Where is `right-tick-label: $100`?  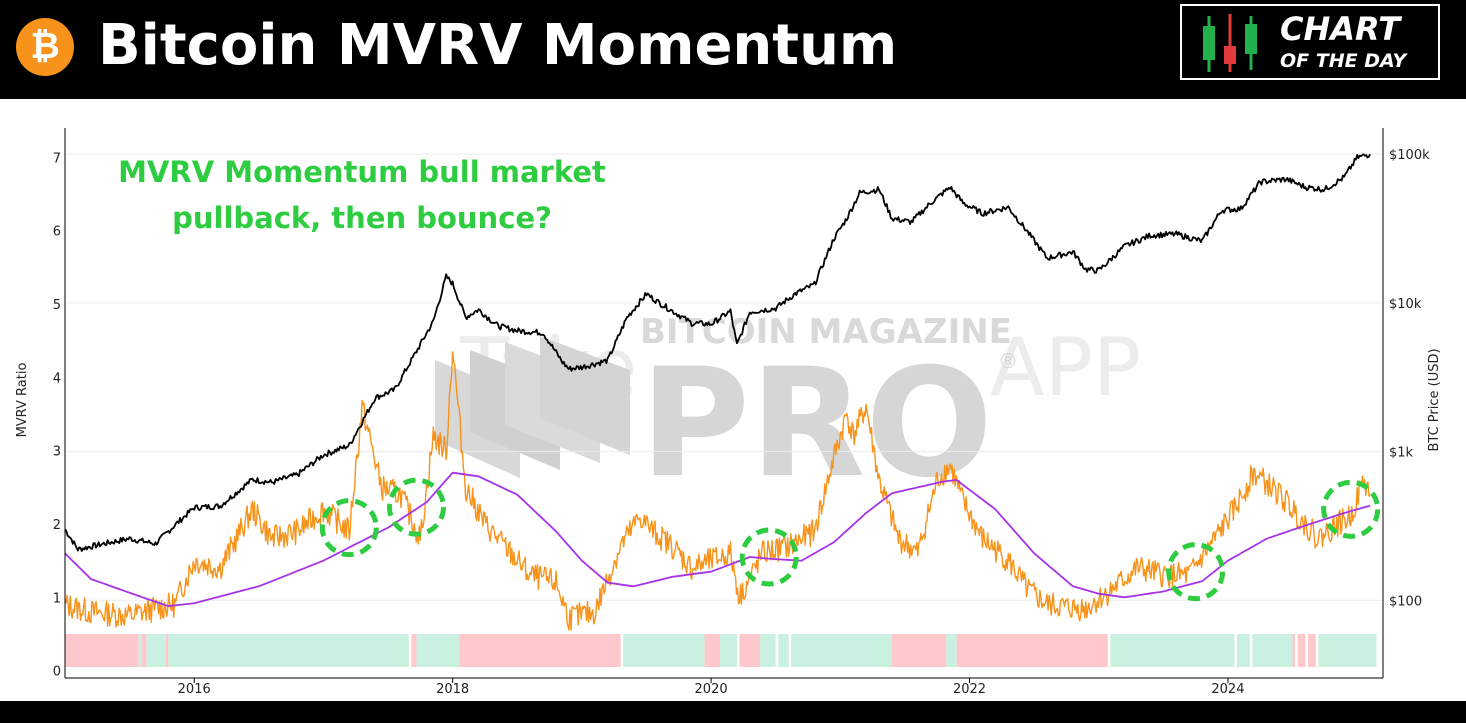 right-tick-label: $100 is located at coordinates (1405, 601).